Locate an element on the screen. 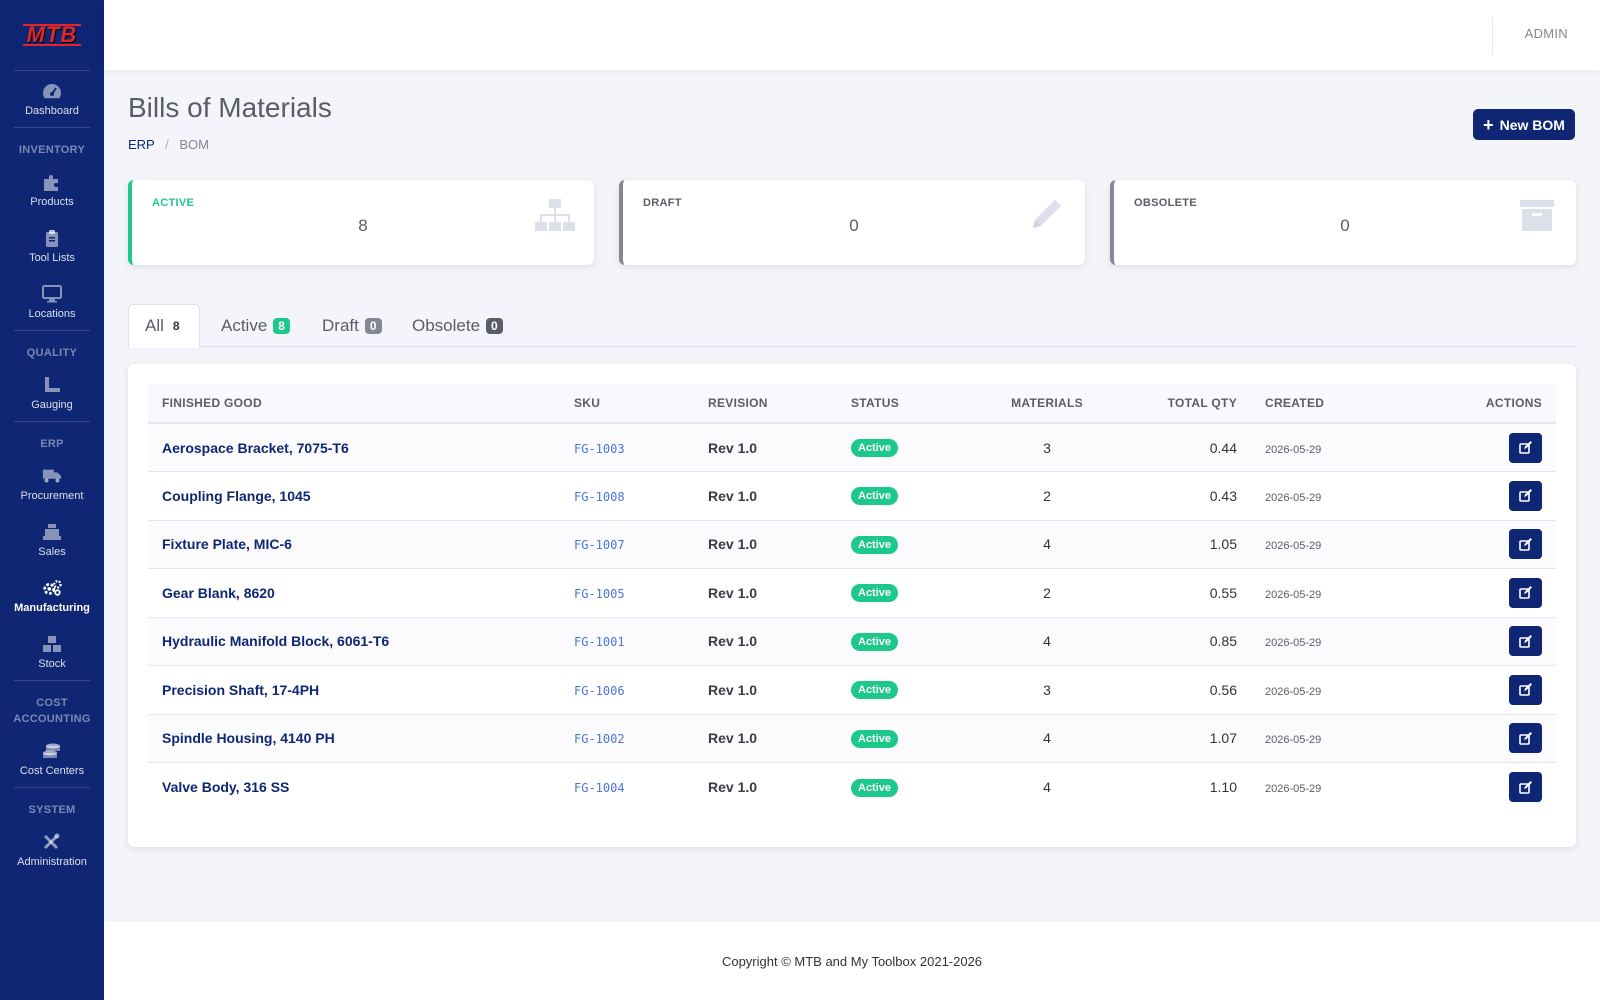  tab-all: All 8 is located at coordinates (164, 326).